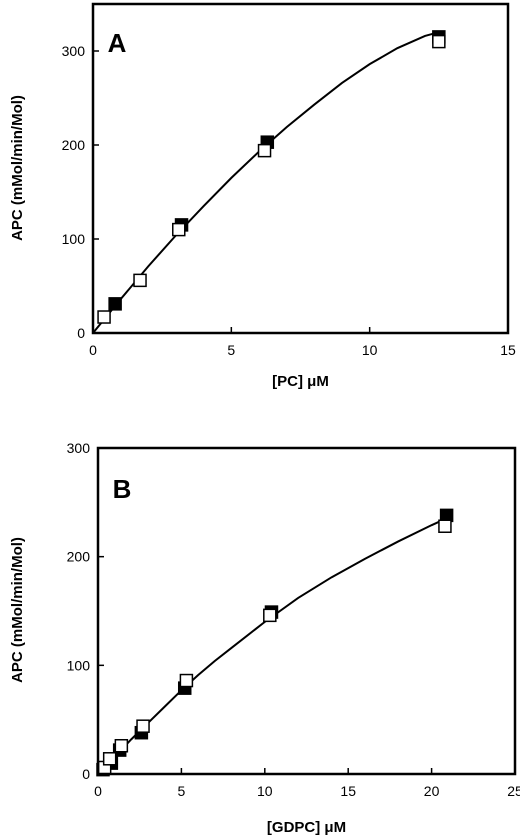  I want to click on x-tick-label: 20, so click(432, 791).